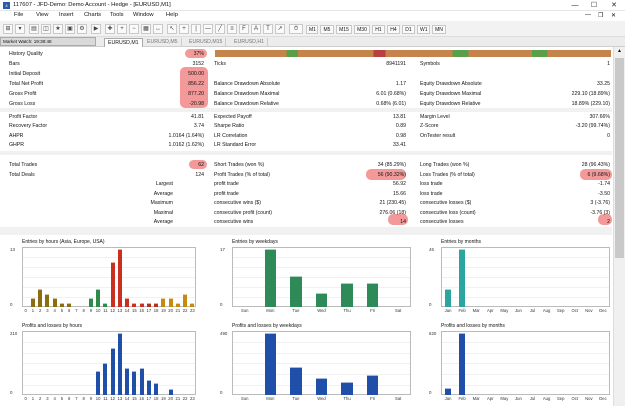 Image resolution: width=625 pixels, height=406 pixels. Describe the element at coordinates (594, 5) in the screenshot. I see `maximize-button: ☐` at that location.